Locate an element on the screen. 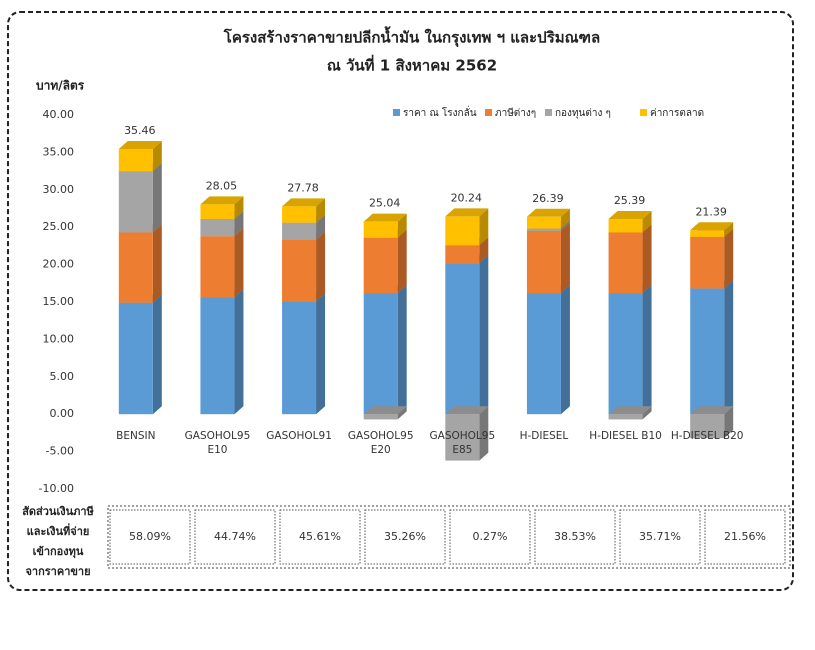 This screenshot has width=815, height=650. y-tick-label: 0.00 is located at coordinates (62, 413).